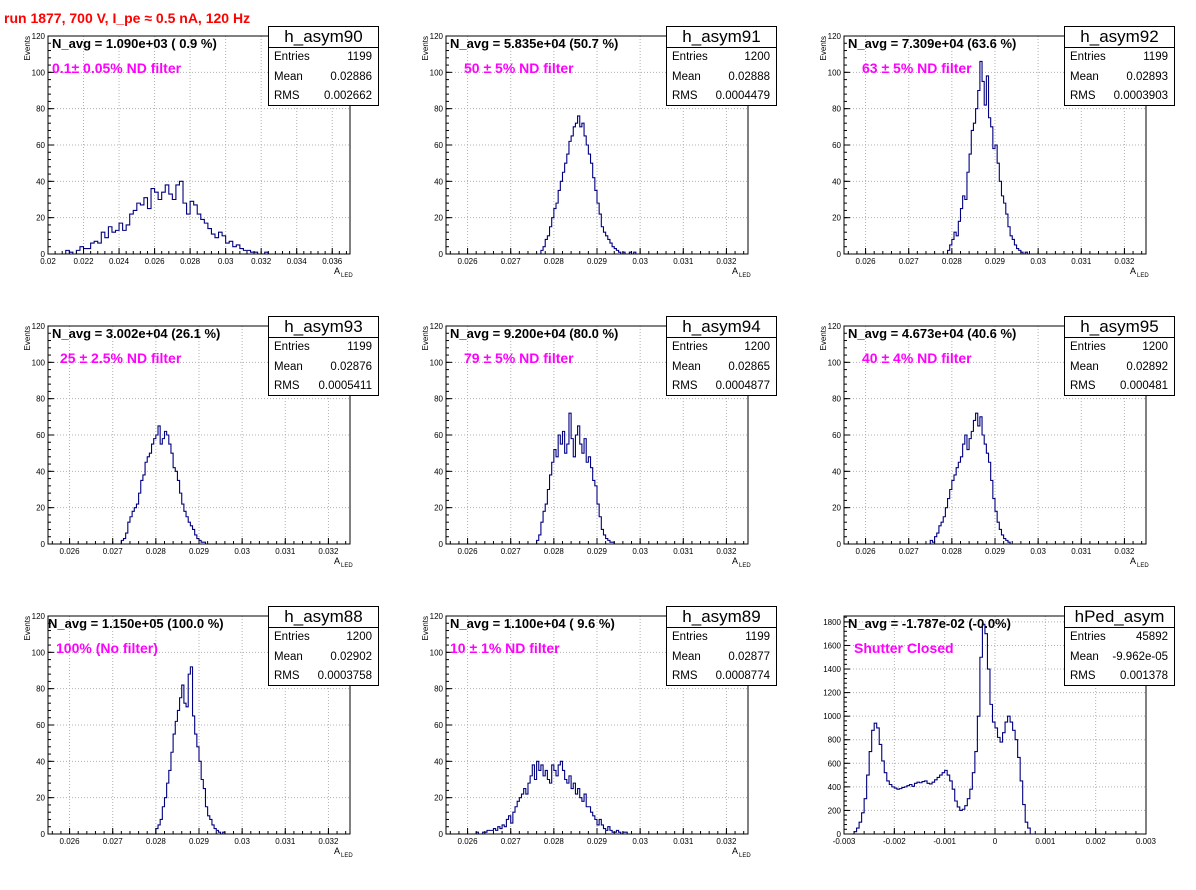  What do you see at coordinates (995, 841) in the screenshot?
I see `x-tick-label: 0` at bounding box center [995, 841].